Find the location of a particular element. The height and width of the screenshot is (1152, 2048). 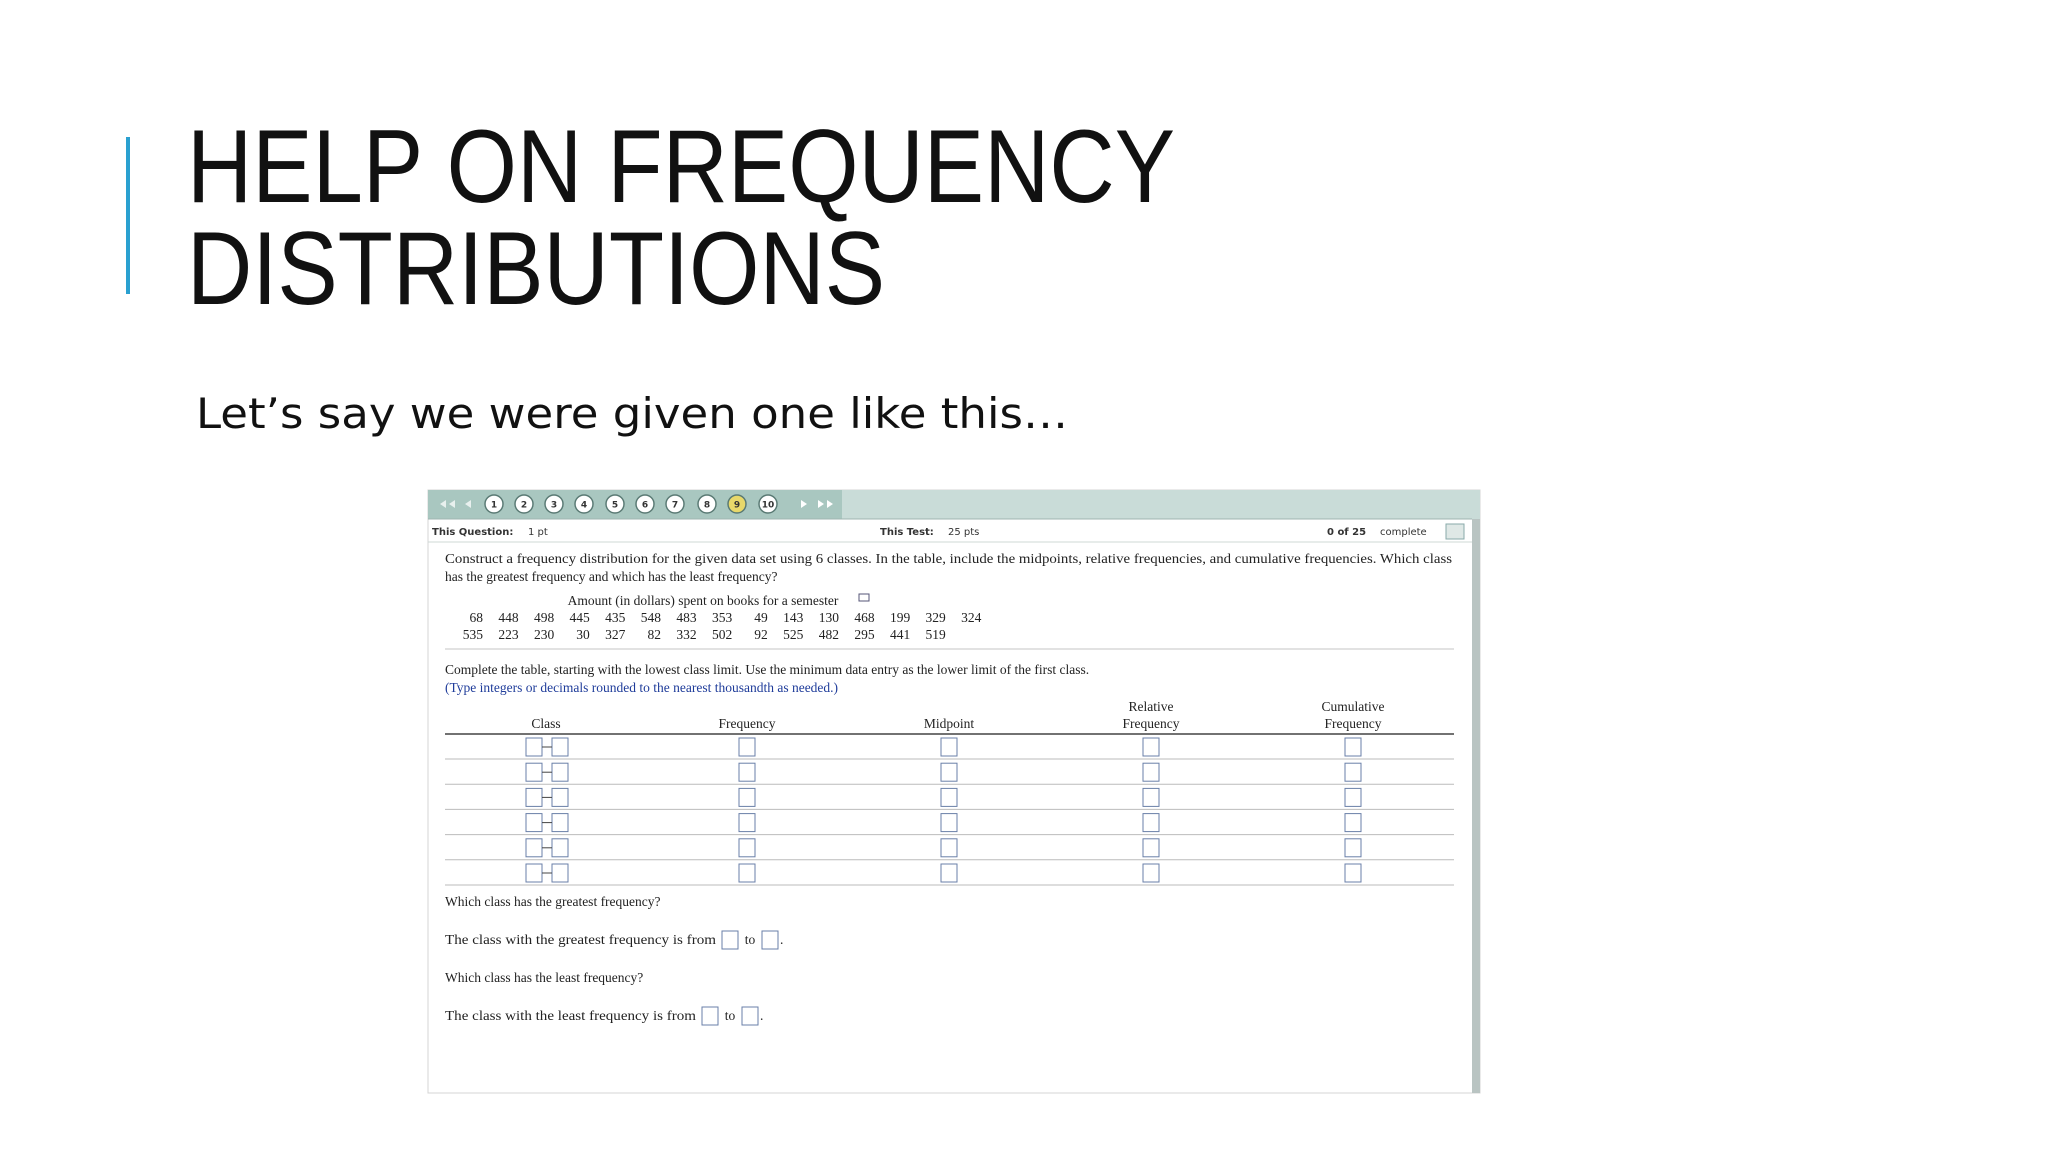

nav-number: 8 is located at coordinates (707, 506).